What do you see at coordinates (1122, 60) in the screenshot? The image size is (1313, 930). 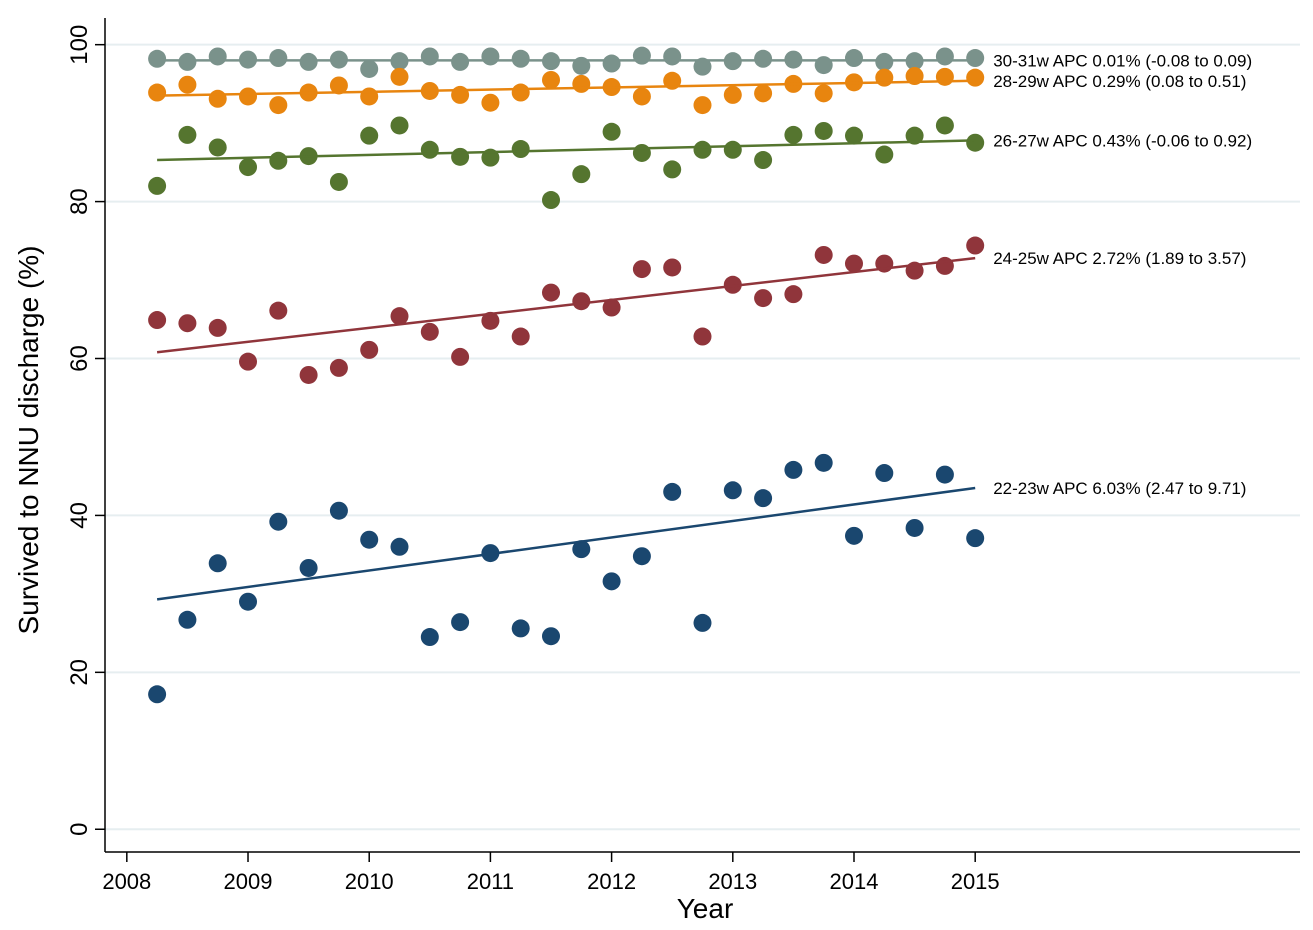 I see `series-label: 30-31w APC 0.01% (-0.08 to 0.09)` at bounding box center [1122, 60].